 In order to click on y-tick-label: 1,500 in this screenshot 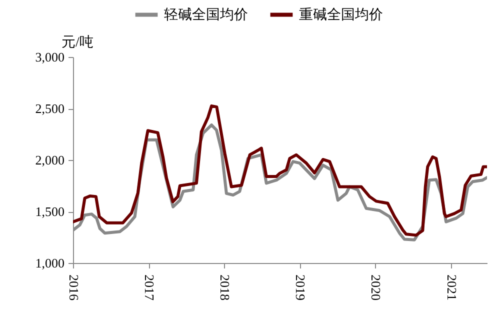, I will do `click(49, 211)`.